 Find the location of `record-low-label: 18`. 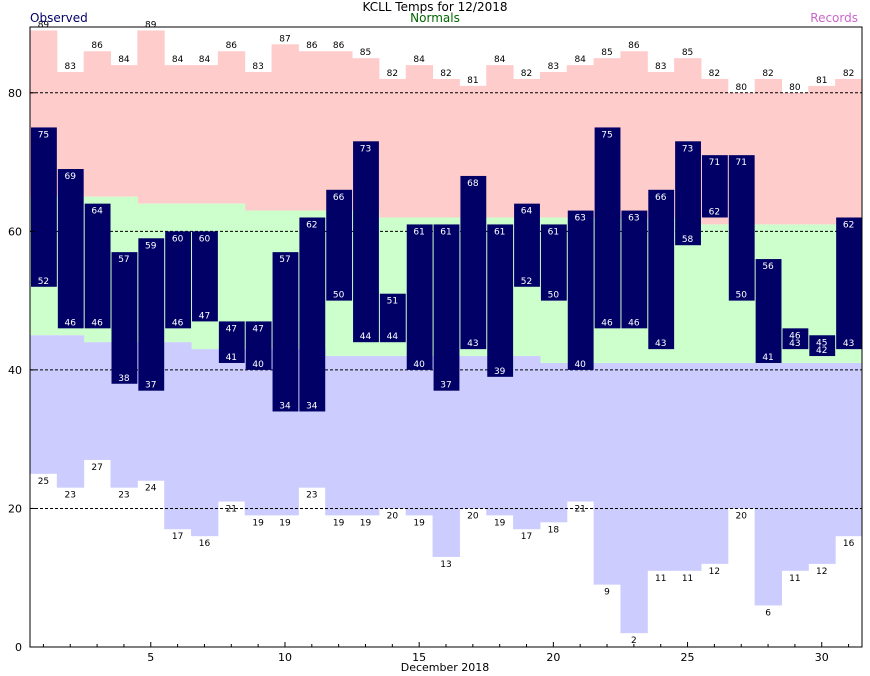

record-low-label: 18 is located at coordinates (554, 530).